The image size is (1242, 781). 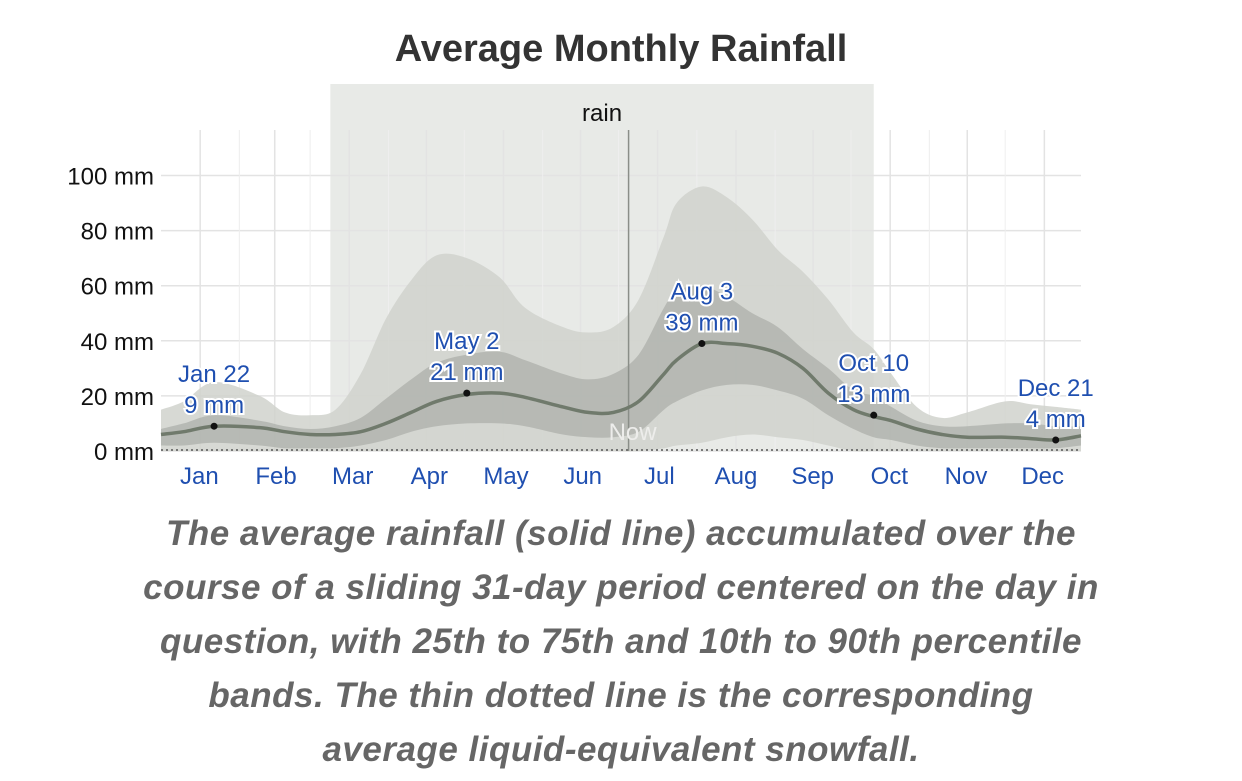 What do you see at coordinates (214, 374) in the screenshot?
I see `annotation-date: Jan 22` at bounding box center [214, 374].